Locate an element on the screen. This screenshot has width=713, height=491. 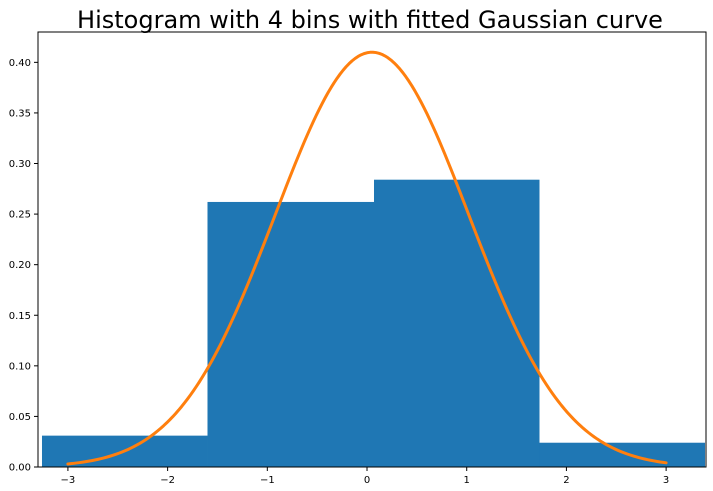
x-tick-label: −2 is located at coordinates (167, 480).